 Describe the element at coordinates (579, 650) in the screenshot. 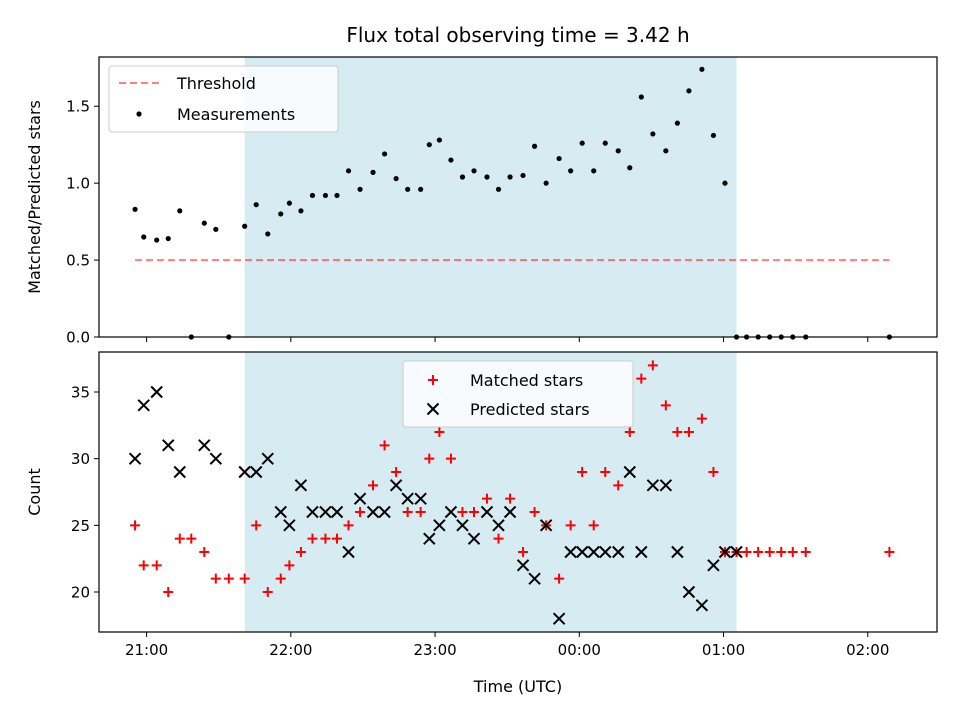

I see `x-tick-label: 00:00` at that location.